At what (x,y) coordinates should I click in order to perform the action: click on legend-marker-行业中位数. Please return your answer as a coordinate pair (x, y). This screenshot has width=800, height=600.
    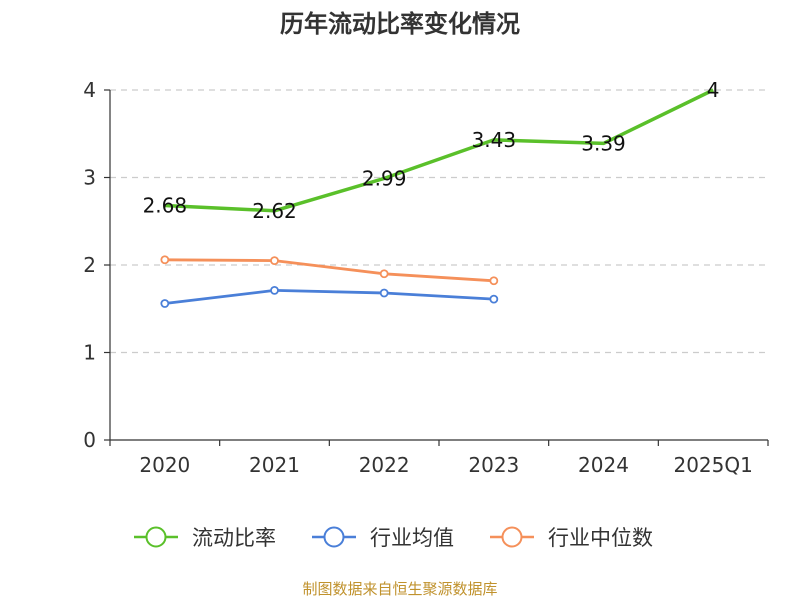
    Looking at the image, I should click on (512, 537).